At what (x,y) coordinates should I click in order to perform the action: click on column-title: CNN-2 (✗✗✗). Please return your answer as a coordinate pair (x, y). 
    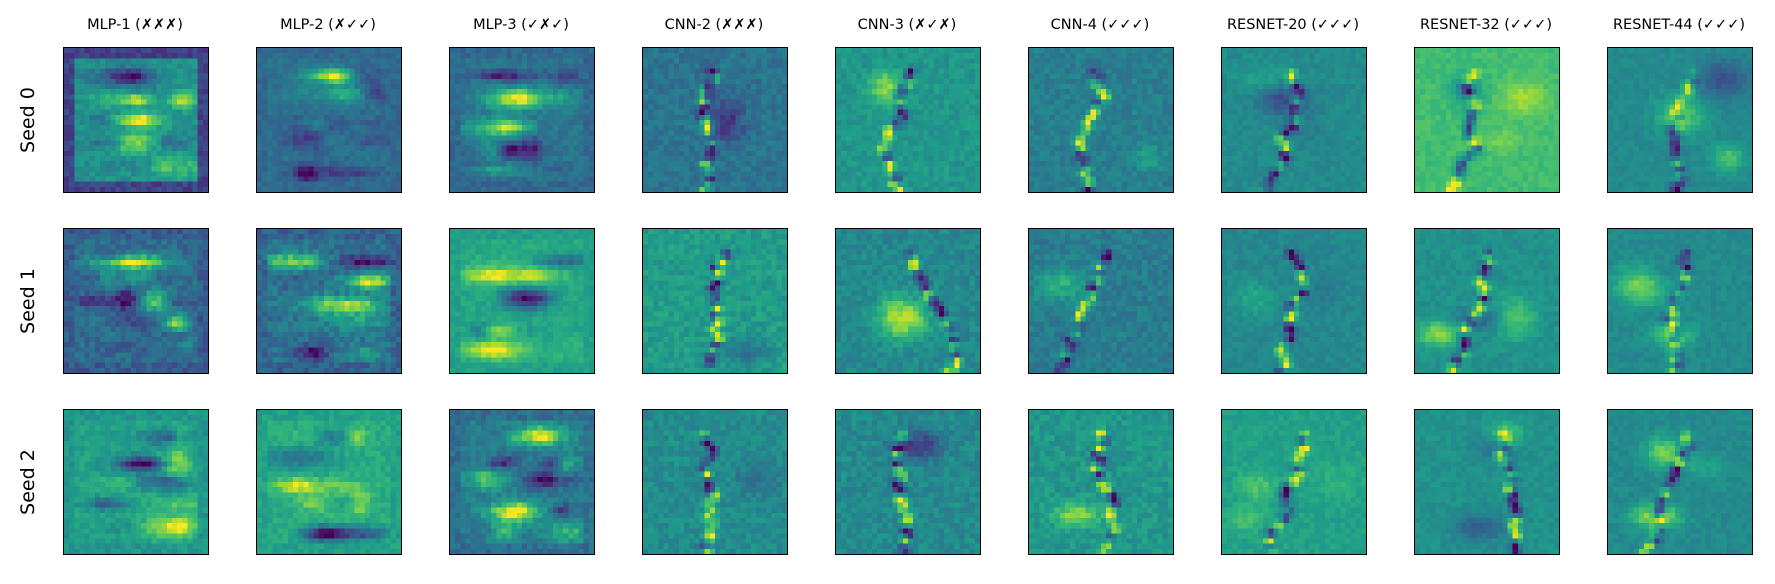
    Looking at the image, I should click on (714, 25).